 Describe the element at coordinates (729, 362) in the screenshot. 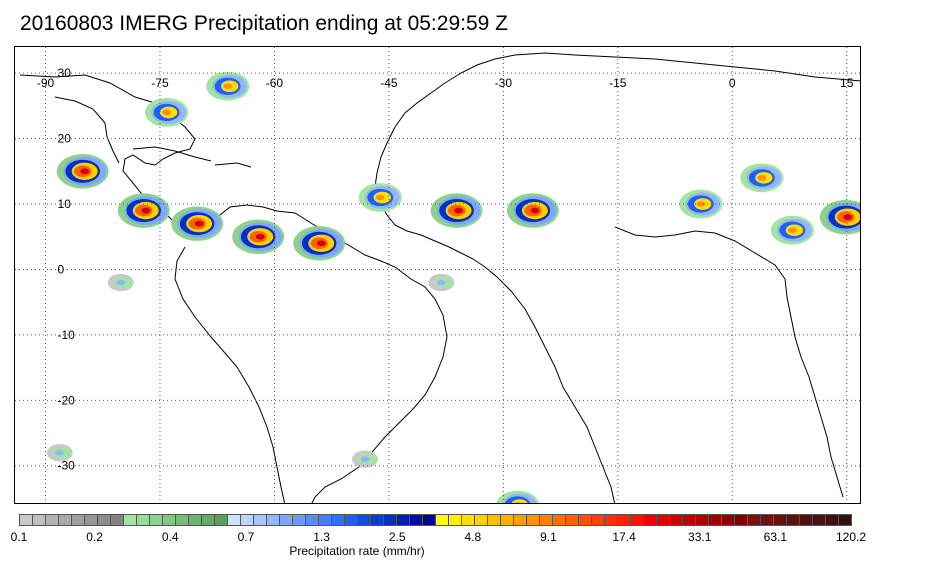

I see `coastline-gulf-of-guinea` at that location.